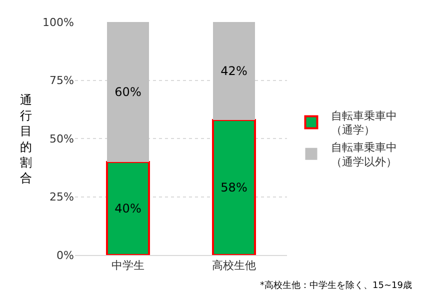  What do you see at coordinates (364, 154) in the screenshot?
I see `legend-label: 自転車乗車中（通学以外）` at bounding box center [364, 154].